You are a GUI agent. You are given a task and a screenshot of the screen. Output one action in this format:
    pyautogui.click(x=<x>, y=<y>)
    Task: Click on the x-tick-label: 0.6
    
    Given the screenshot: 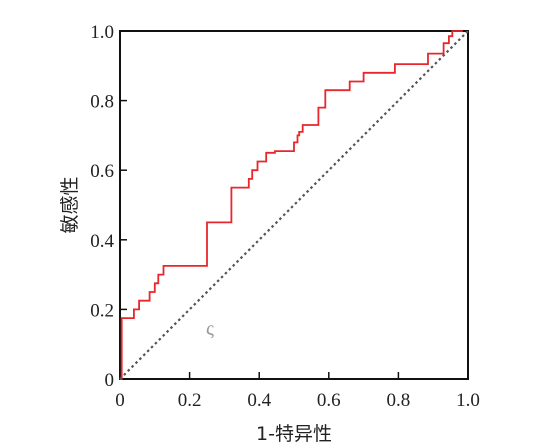 What is the action you would take?
    pyautogui.click(x=329, y=400)
    